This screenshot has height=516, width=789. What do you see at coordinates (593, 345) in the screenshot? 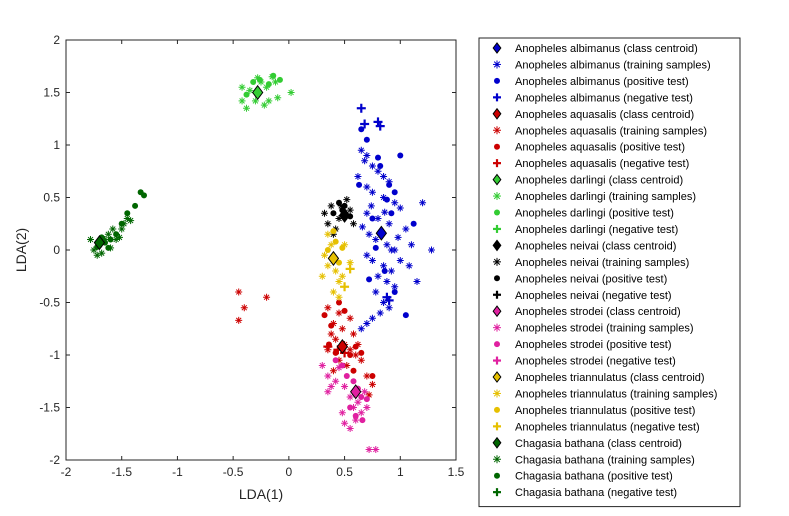
I see `legend-entry-label: Anopheles strodei (positive test)` at bounding box center [593, 345].